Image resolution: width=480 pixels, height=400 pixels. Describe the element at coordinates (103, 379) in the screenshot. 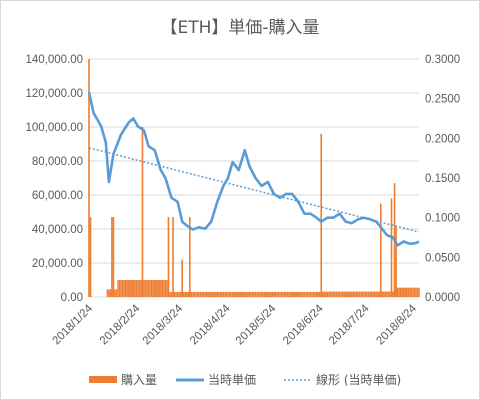

I see `legend-swatch-bar` at that location.